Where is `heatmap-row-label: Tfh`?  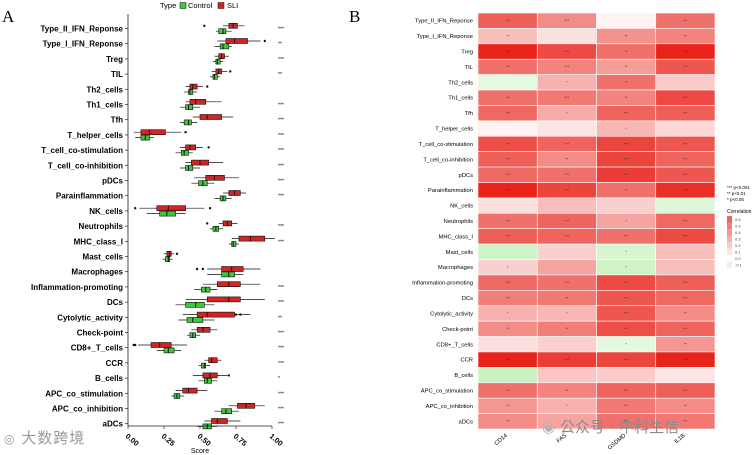
heatmap-row-label: Tfh is located at coordinates (469, 114).